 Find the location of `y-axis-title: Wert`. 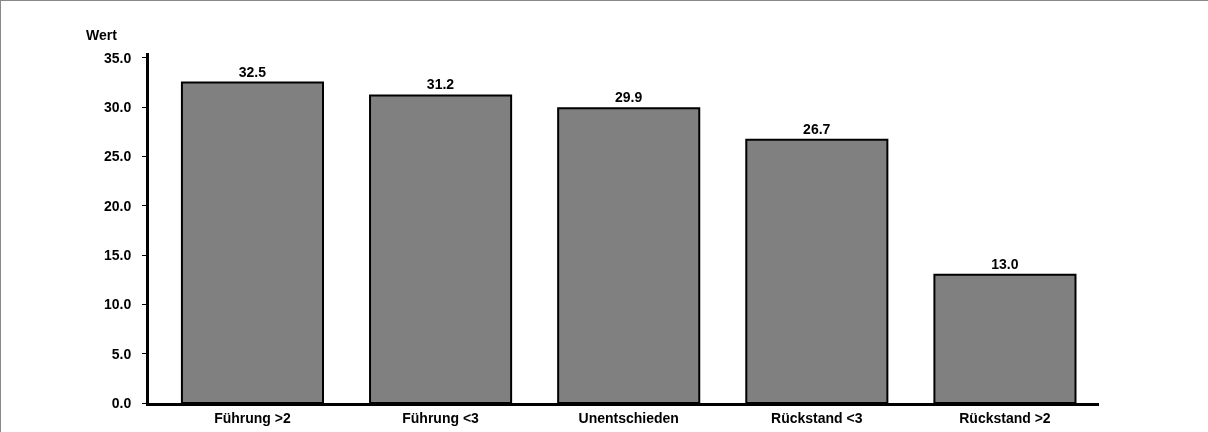

y-axis-title: Wert is located at coordinates (102, 35).